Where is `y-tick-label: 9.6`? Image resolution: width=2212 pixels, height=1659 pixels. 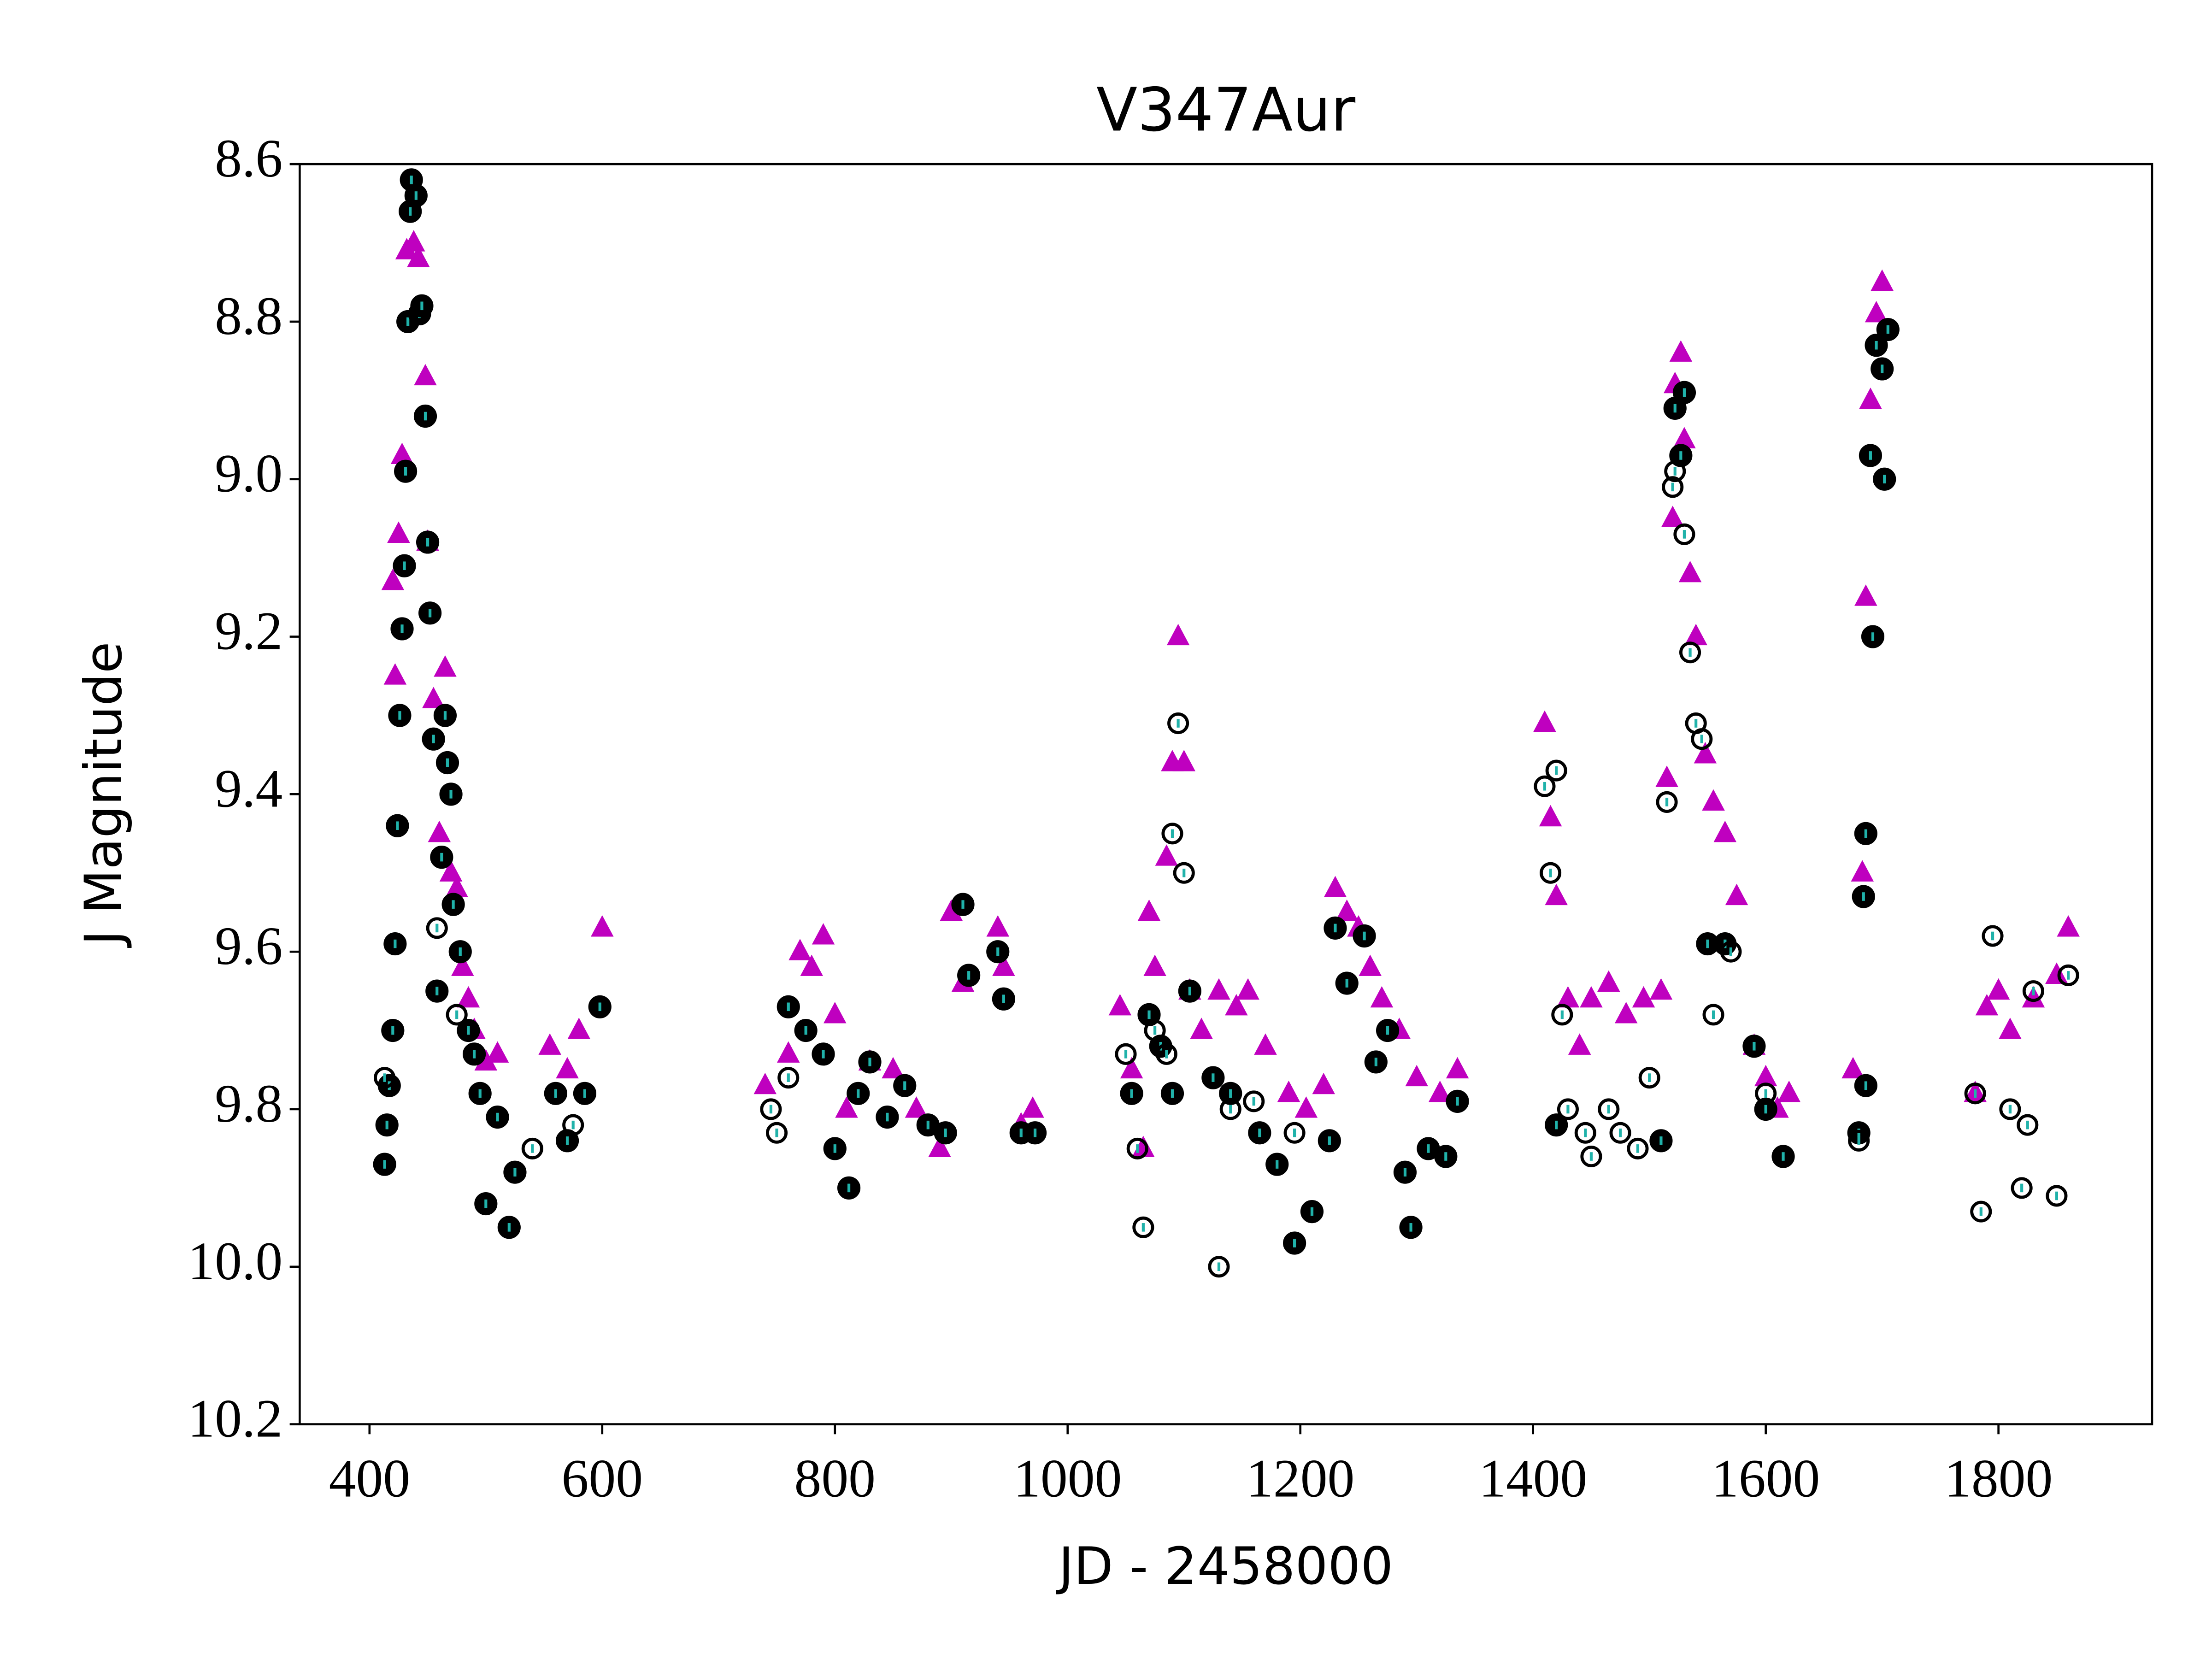 y-tick-label: 9.6 is located at coordinates (248, 946).